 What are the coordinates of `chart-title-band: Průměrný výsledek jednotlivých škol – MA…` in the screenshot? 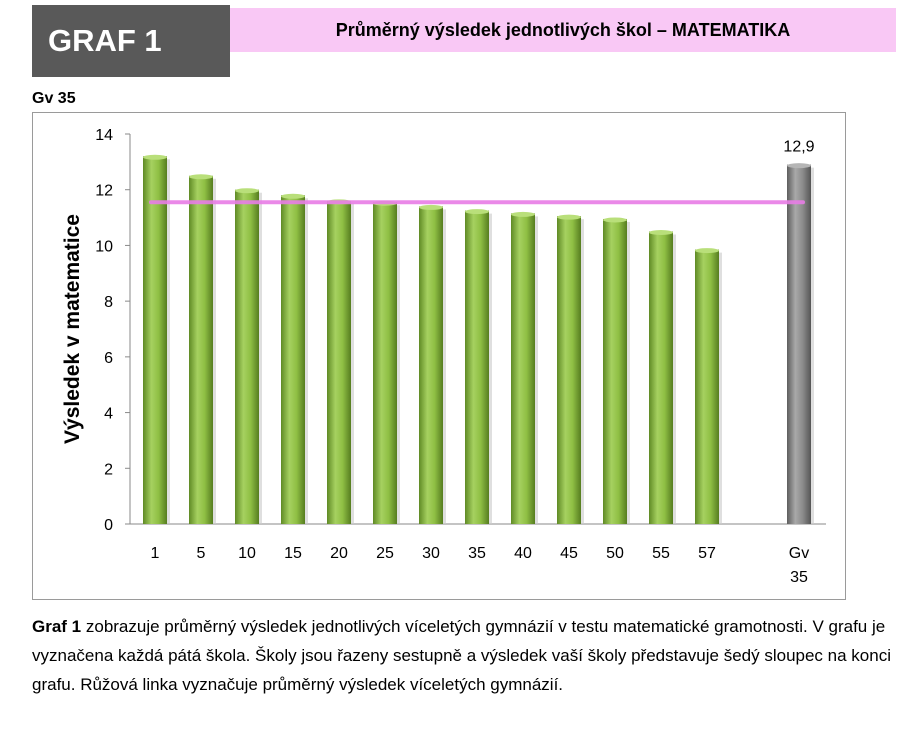 It's located at (563, 30).